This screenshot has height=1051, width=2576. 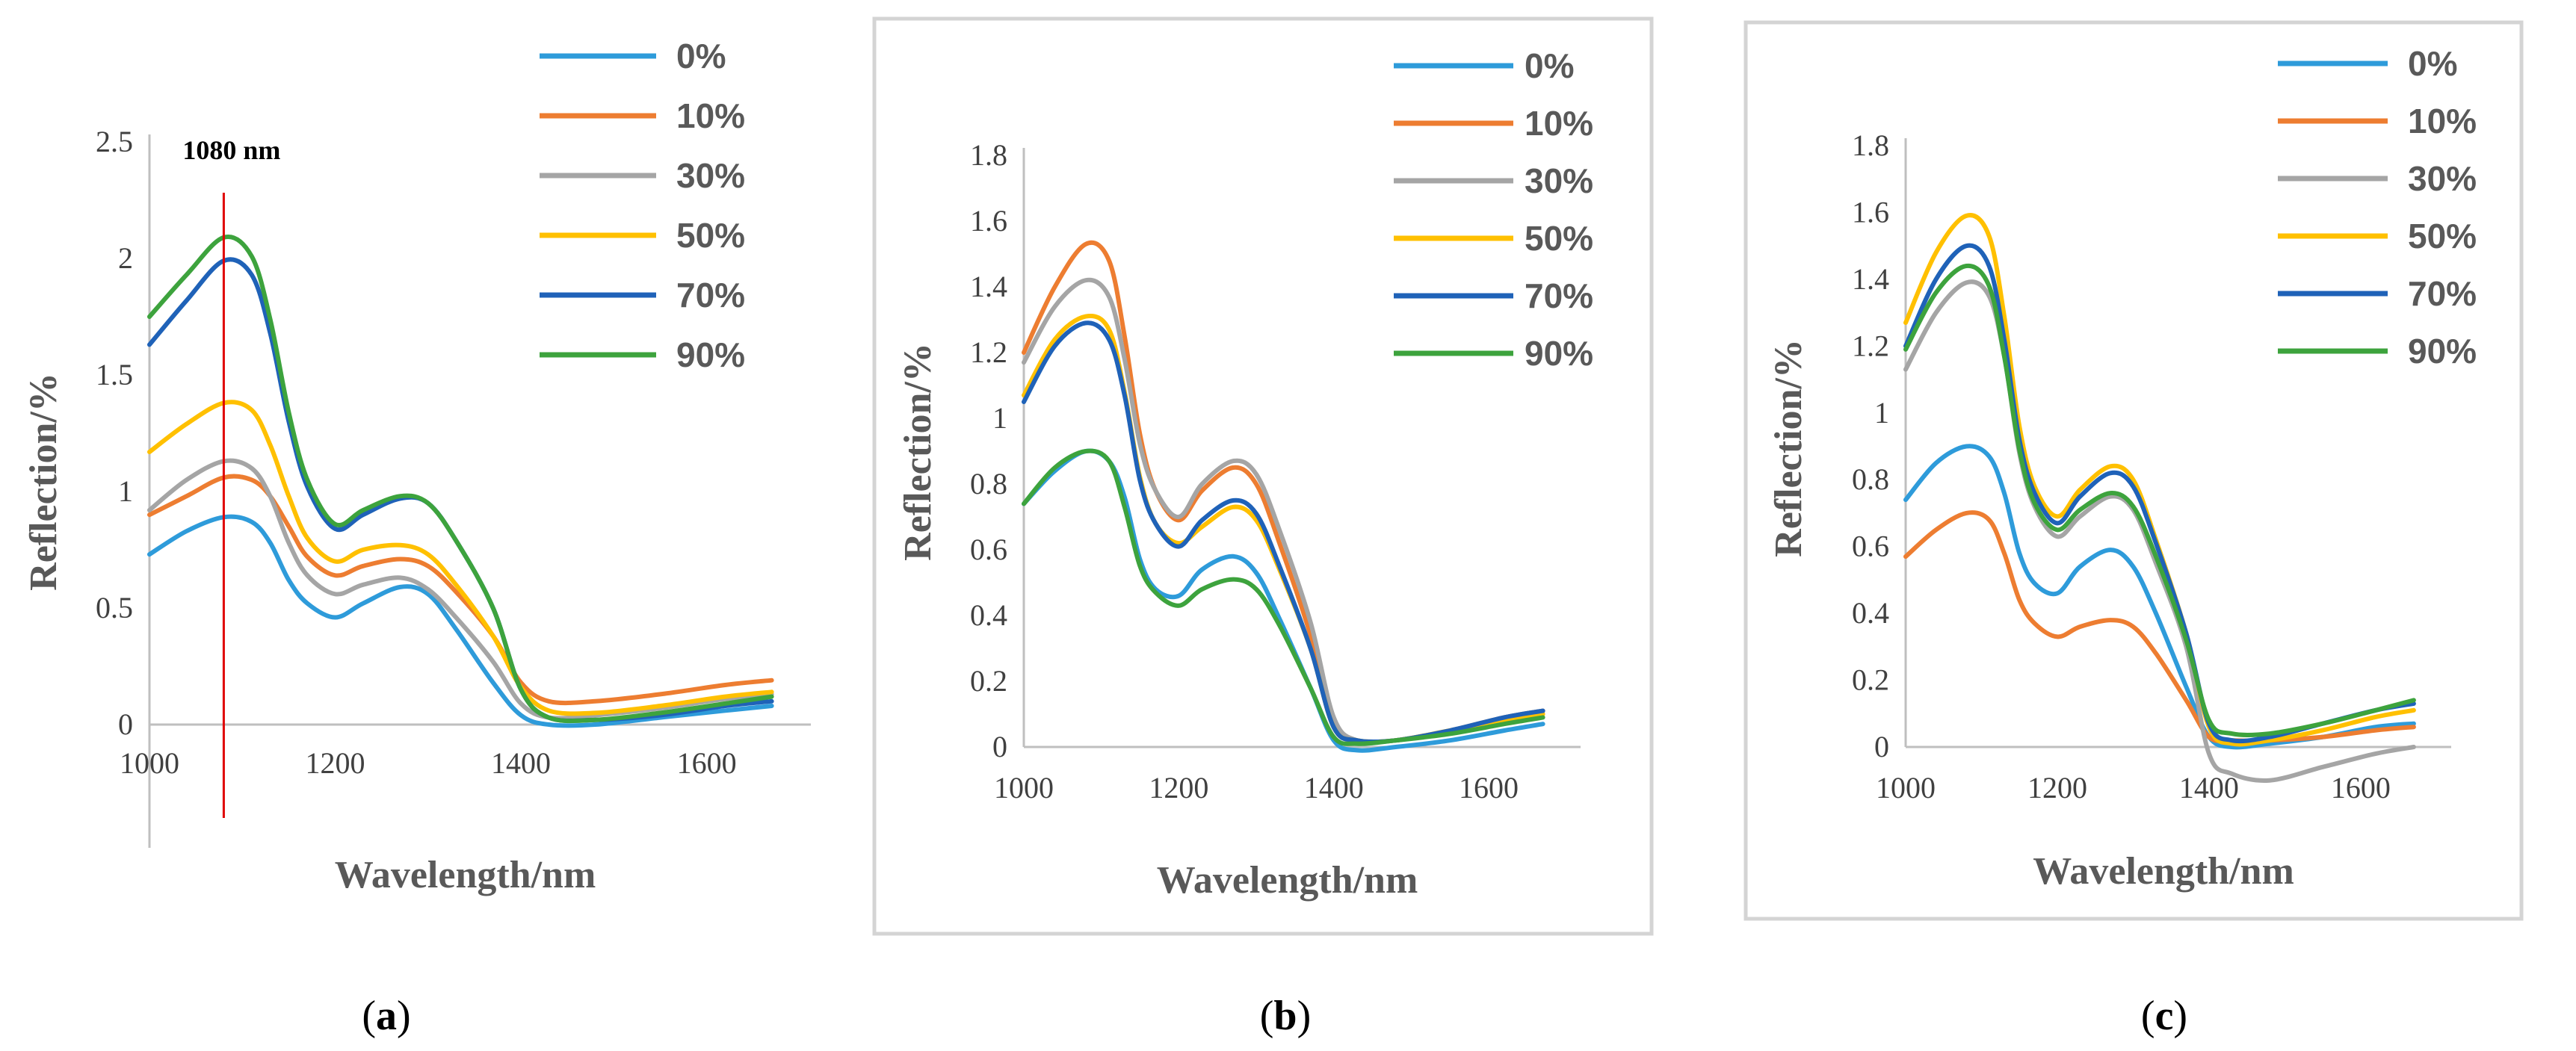 I want to click on panel-caption: (b), so click(x=1285, y=1016).